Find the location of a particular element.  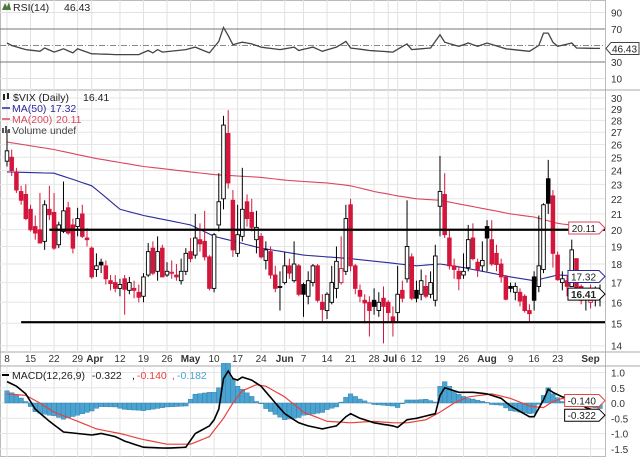

price-tick-label: 27 is located at coordinates (617, 133).